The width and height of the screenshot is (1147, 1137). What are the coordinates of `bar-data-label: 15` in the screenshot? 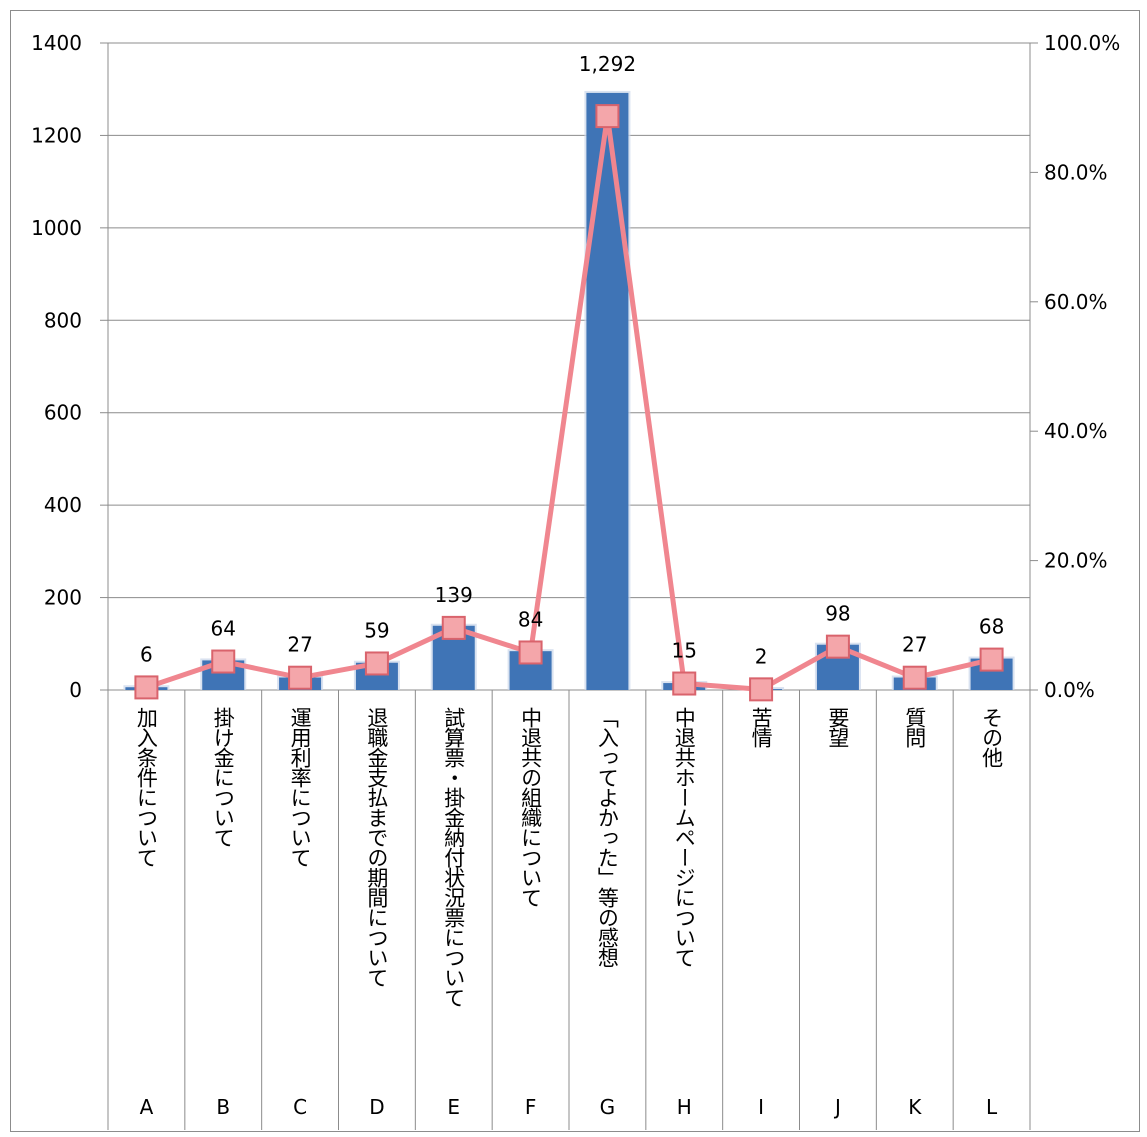 It's located at (684, 651).